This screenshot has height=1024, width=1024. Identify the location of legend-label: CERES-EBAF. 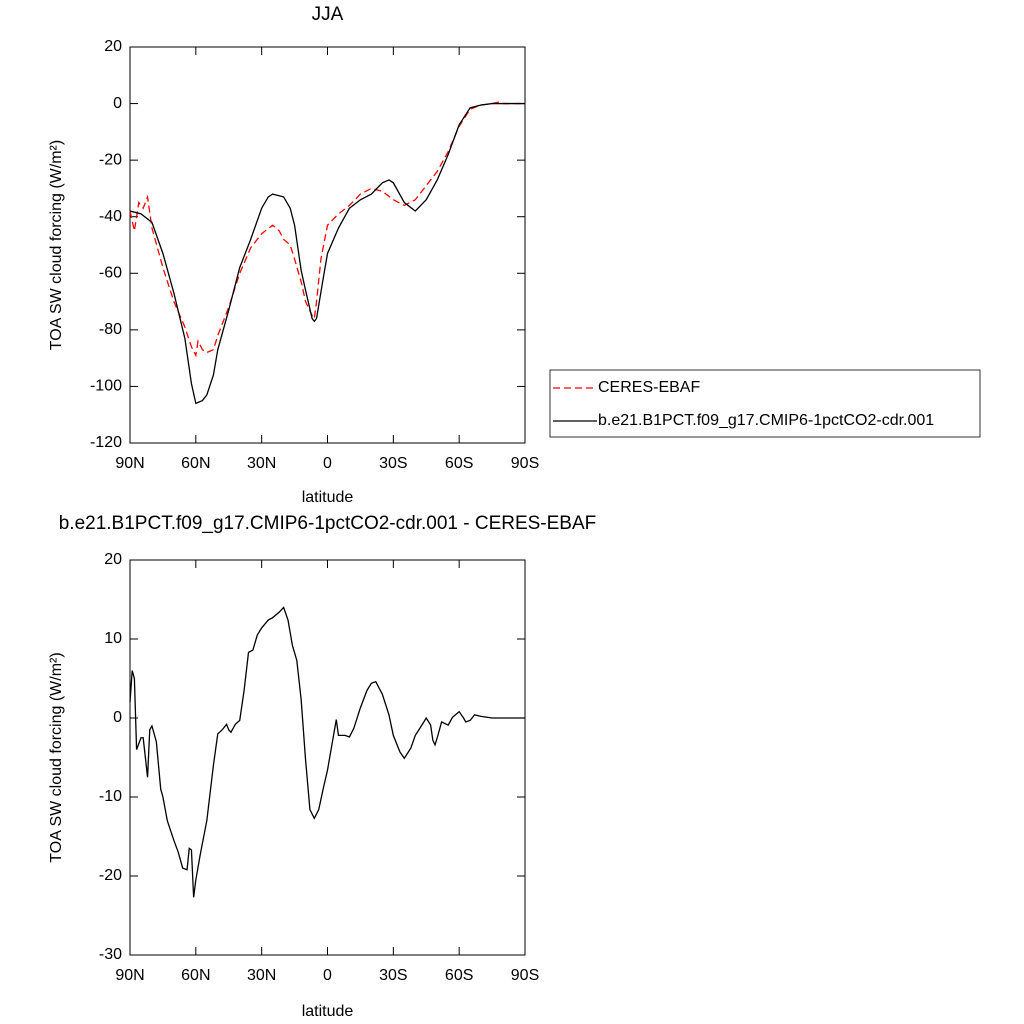
(649, 387).